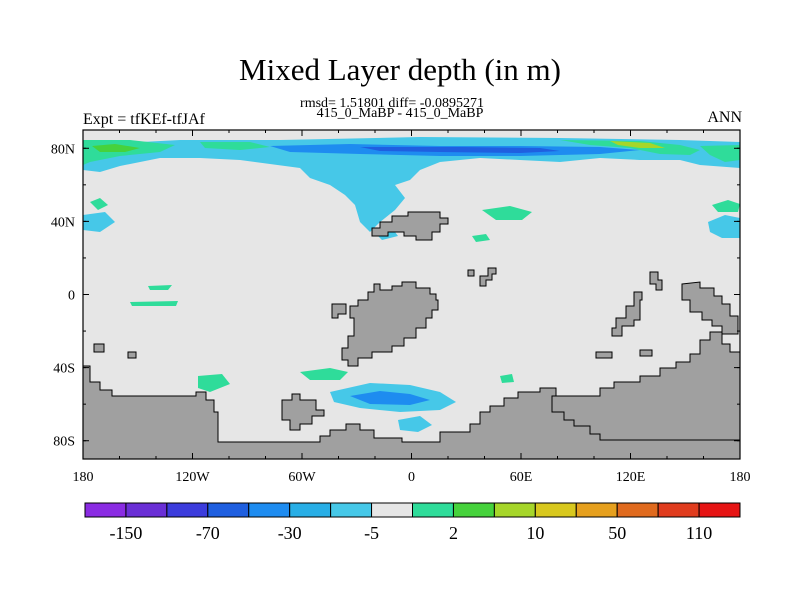 This screenshot has height=600, width=800. I want to click on north-pacific-negative-west, so click(99, 222).